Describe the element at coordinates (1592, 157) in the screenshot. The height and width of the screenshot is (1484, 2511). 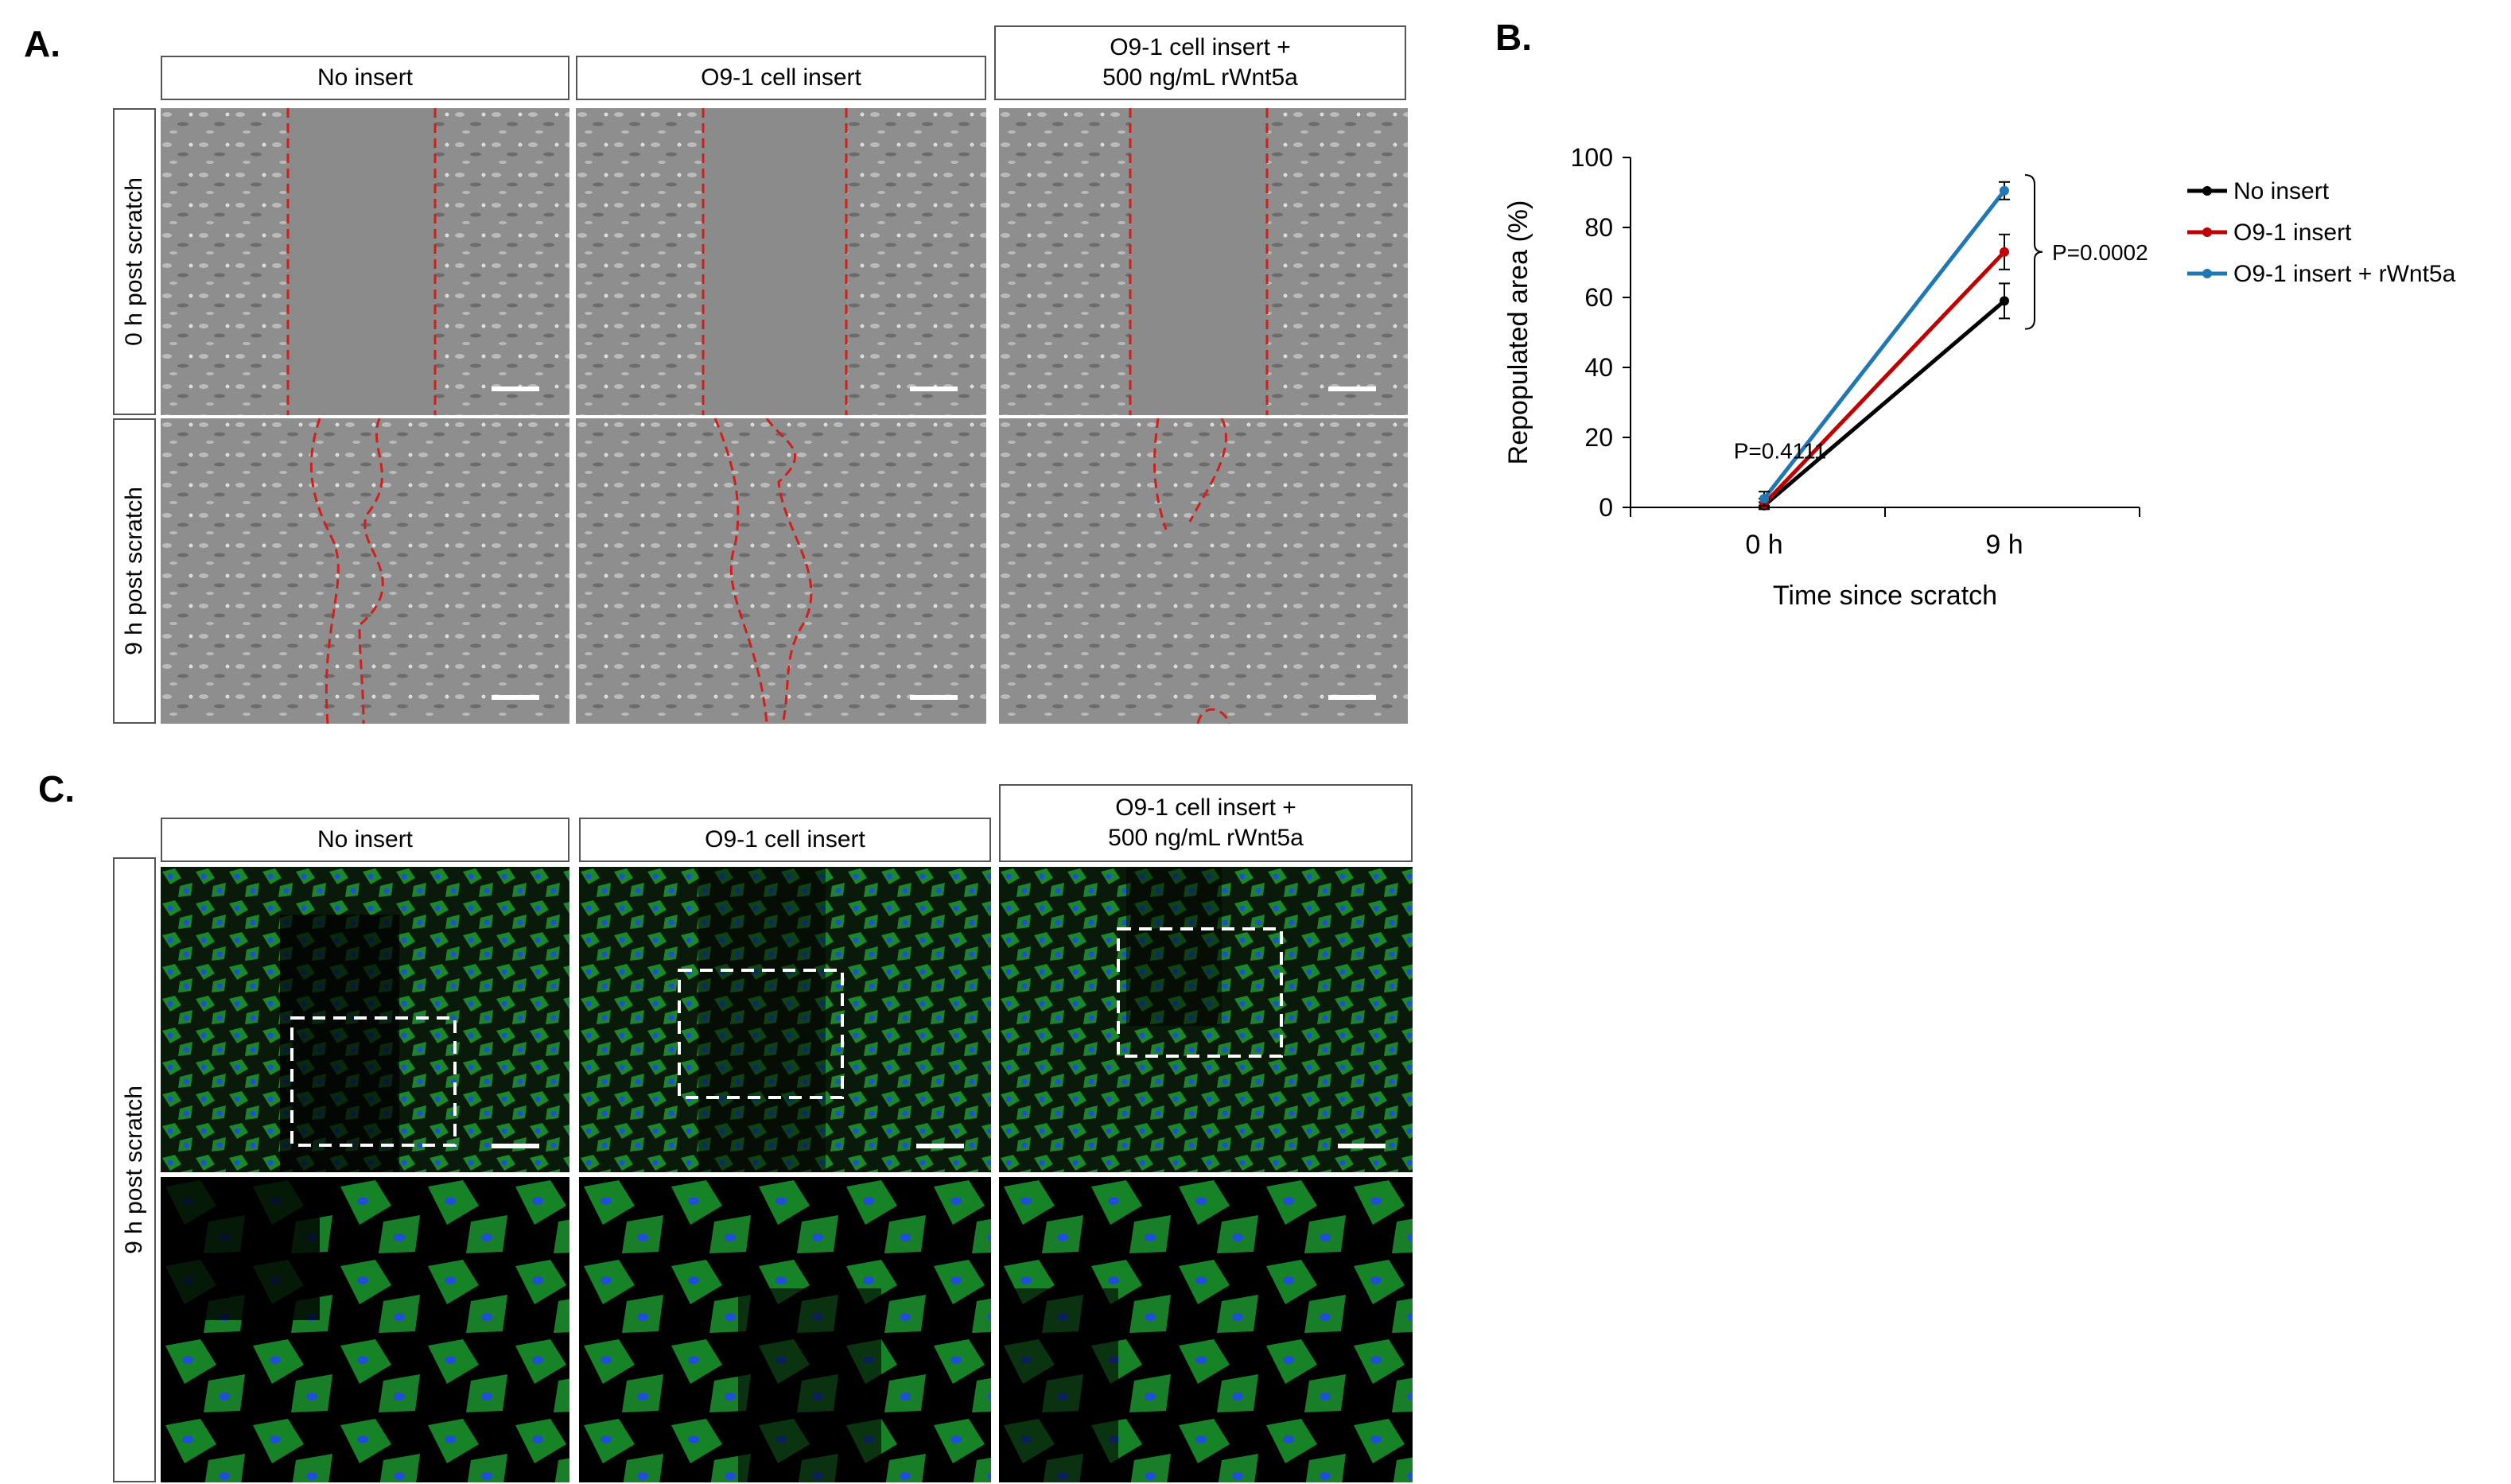
I see `y-tick-label: 100` at that location.